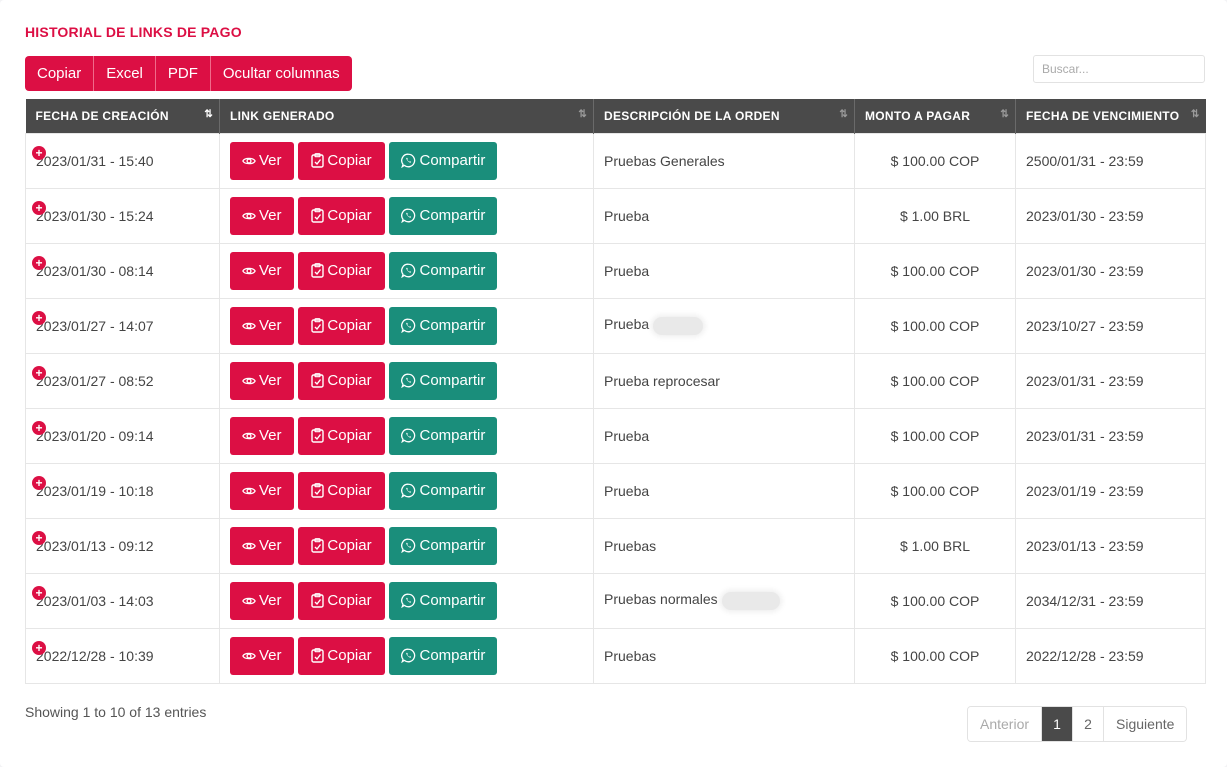  Describe the element at coordinates (1110, 325) in the screenshot. I see `expiration-cell: 2023/10/27 - 23:59` at that location.